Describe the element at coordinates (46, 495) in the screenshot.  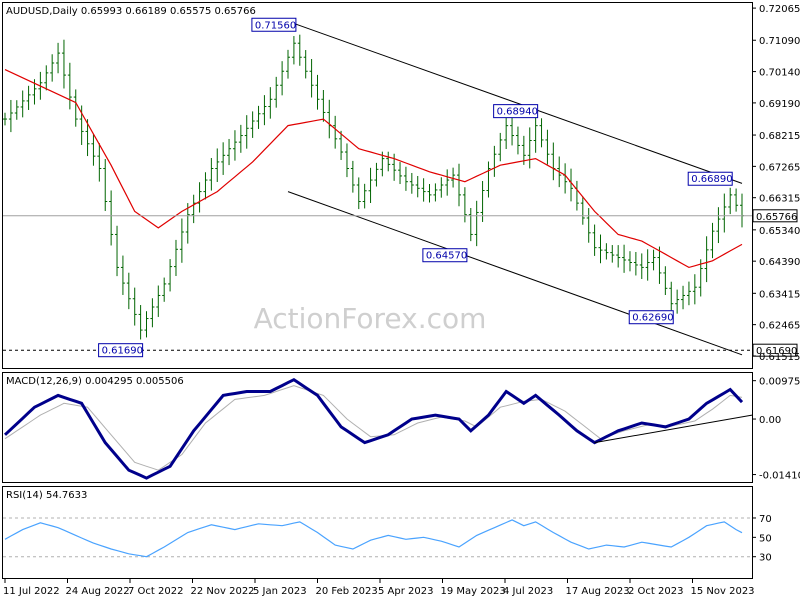
I see `rsi-header: RSI(14) 54.7633` at that location.